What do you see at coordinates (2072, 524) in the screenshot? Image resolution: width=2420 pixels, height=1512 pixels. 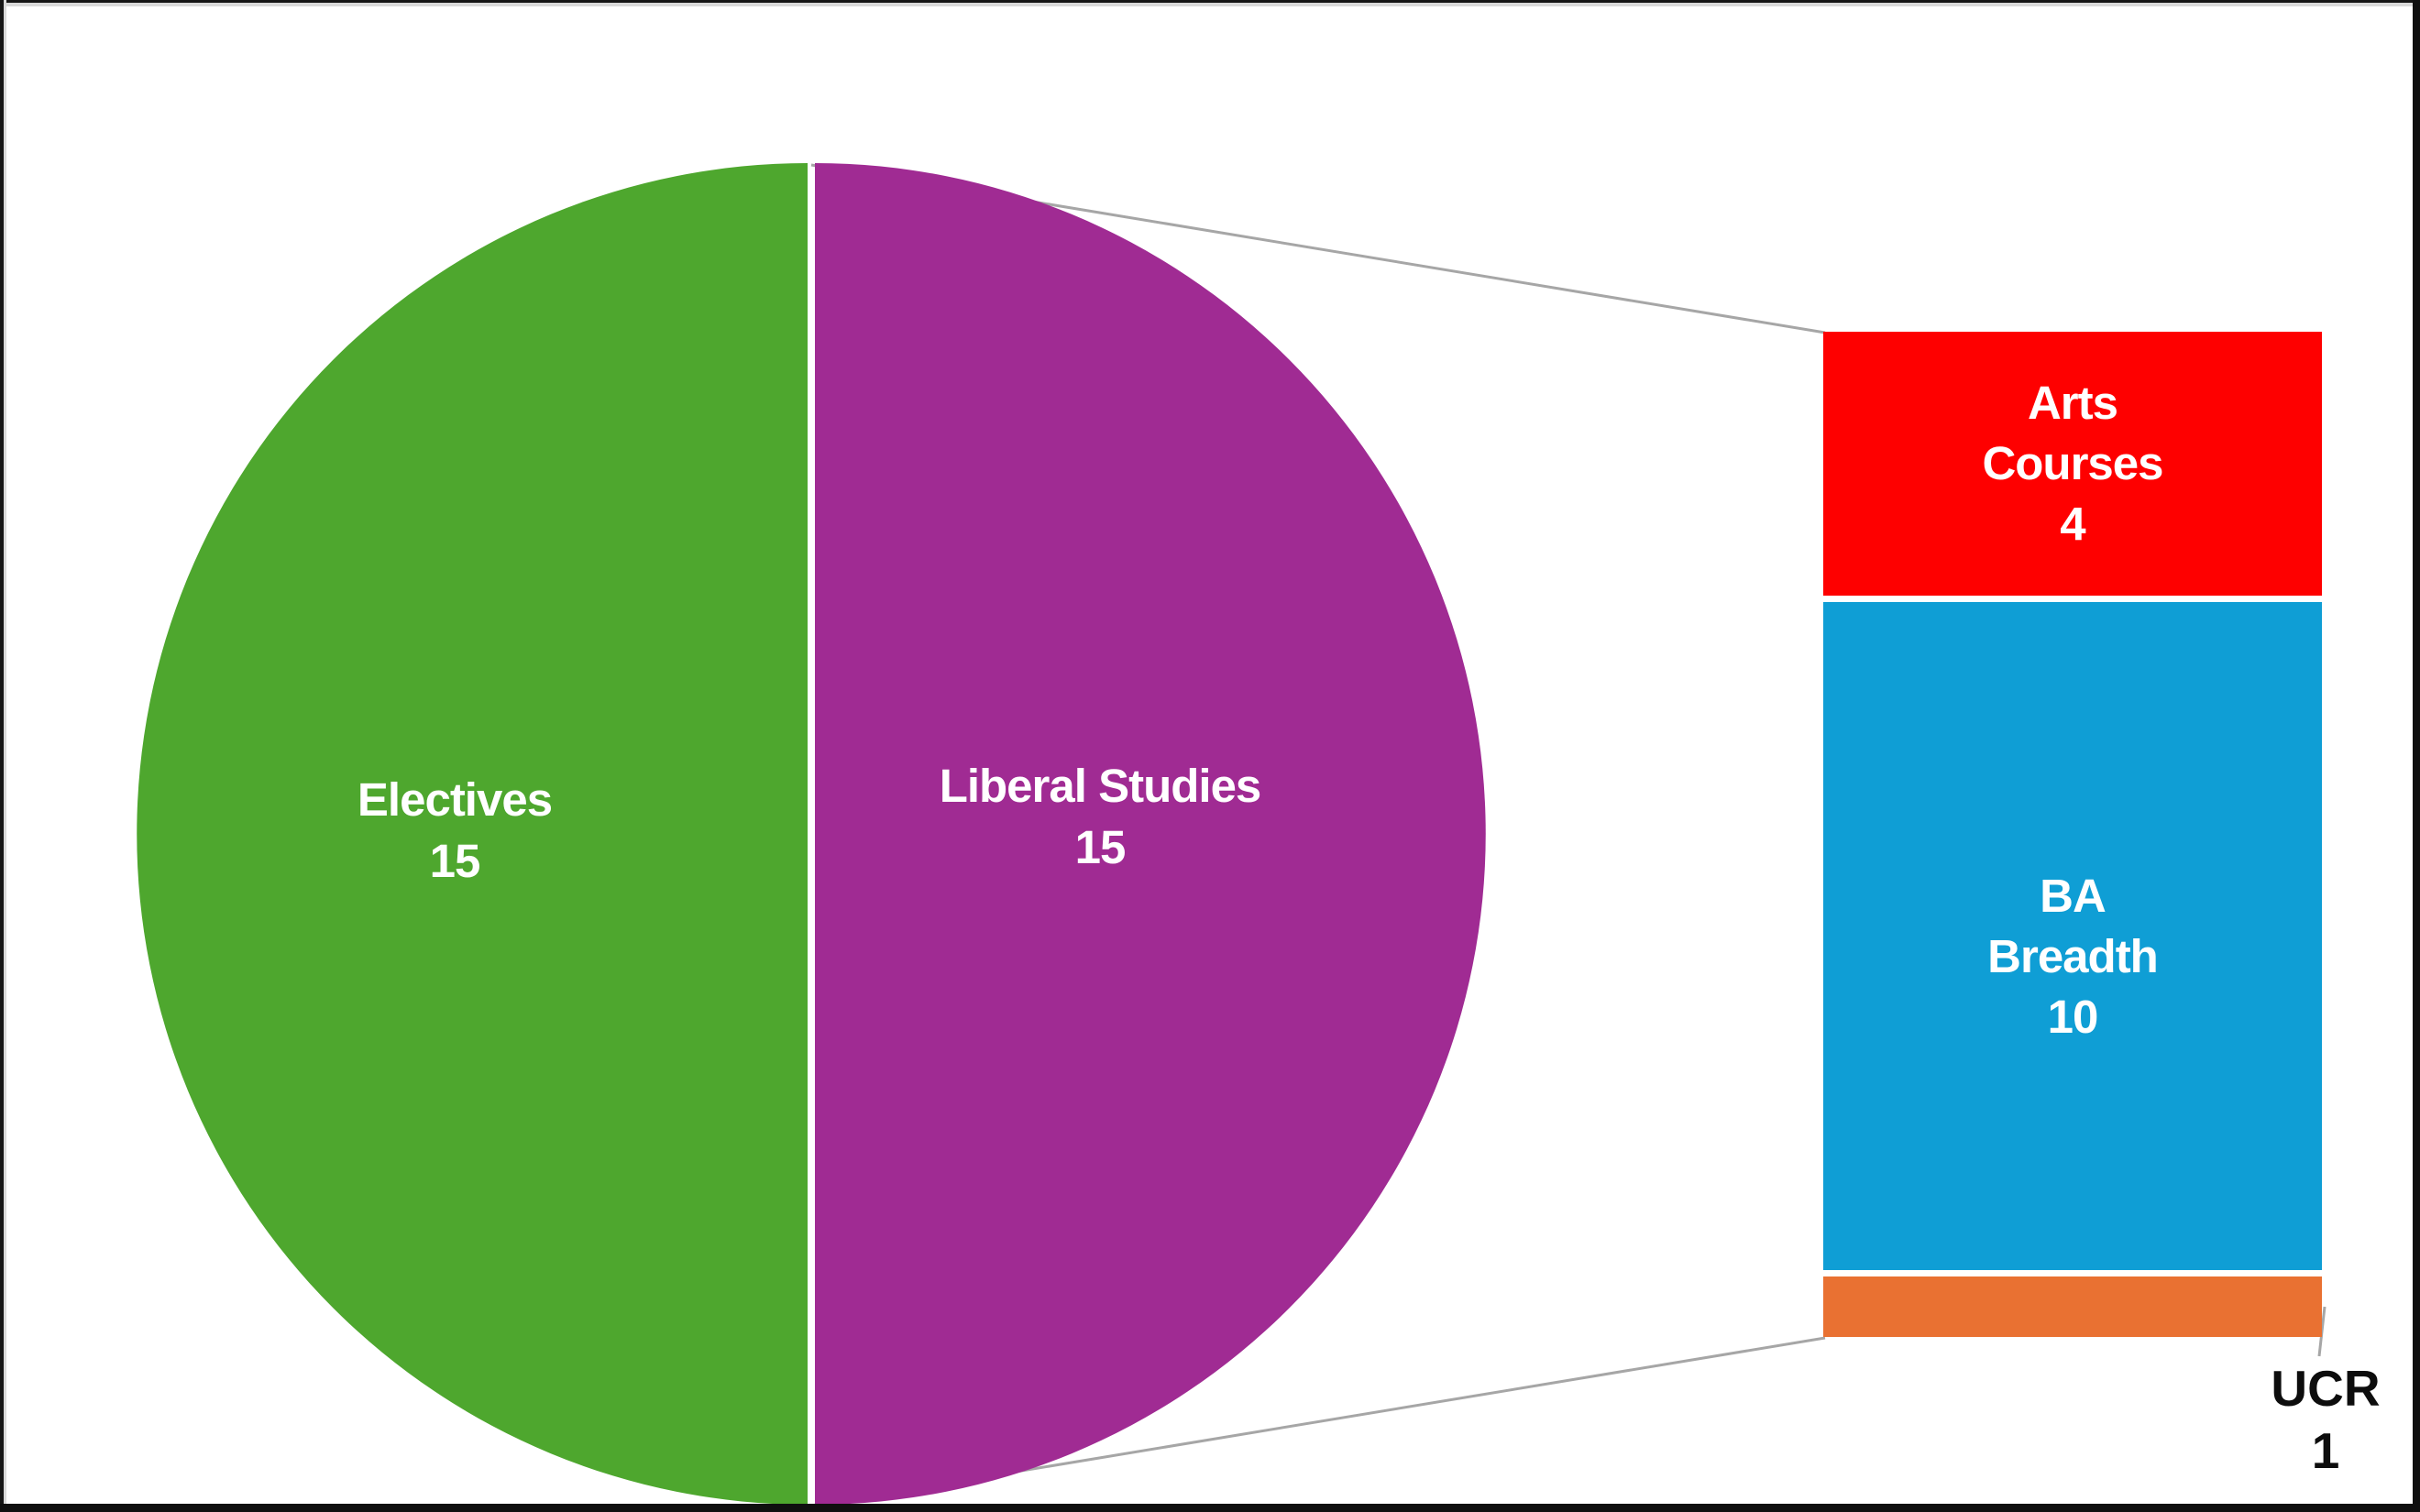 I see `arts-courses-value: 4` at bounding box center [2072, 524].